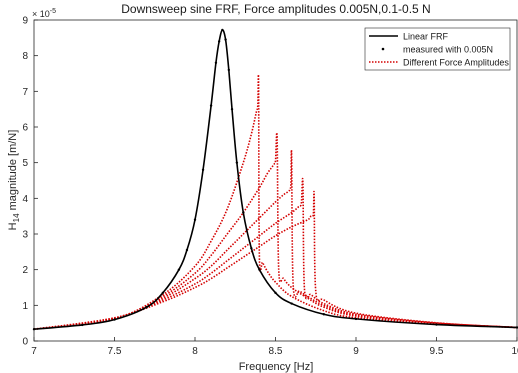 The image size is (518, 373). I want to click on y-tick-label: 2, so click(25, 270).